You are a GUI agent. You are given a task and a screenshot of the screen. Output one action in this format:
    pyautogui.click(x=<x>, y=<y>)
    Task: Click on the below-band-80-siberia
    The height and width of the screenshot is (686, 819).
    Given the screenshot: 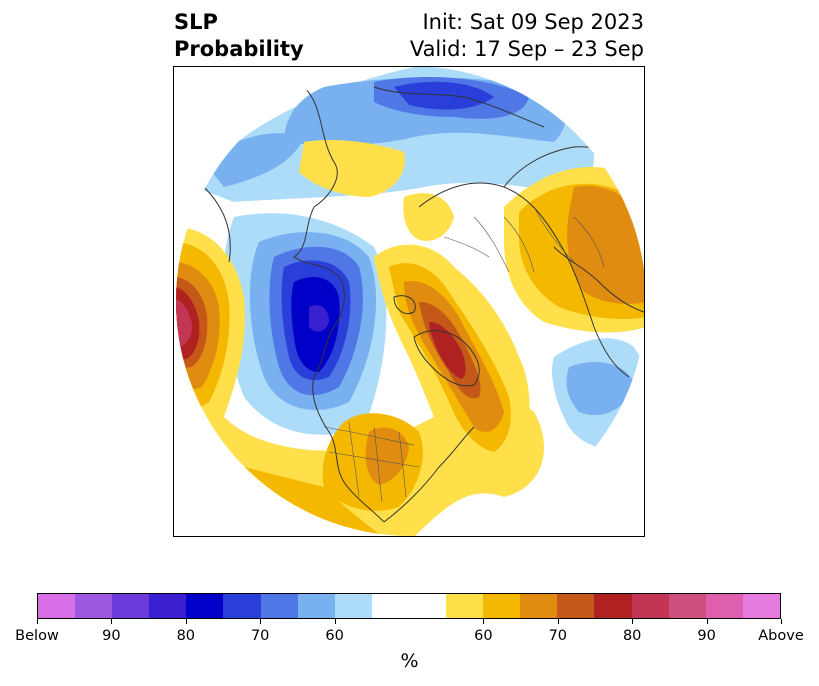 What is the action you would take?
    pyautogui.click(x=444, y=95)
    